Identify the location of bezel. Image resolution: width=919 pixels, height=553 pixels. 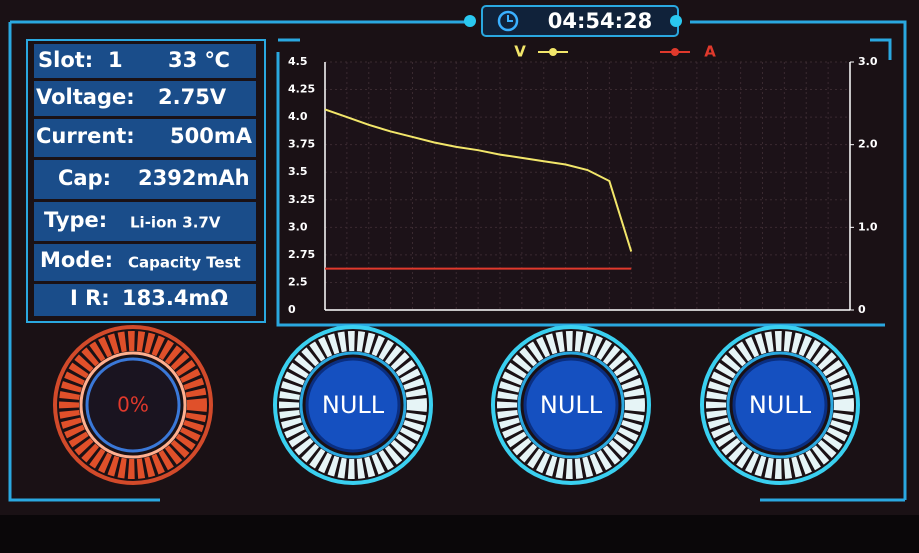
(459, 534).